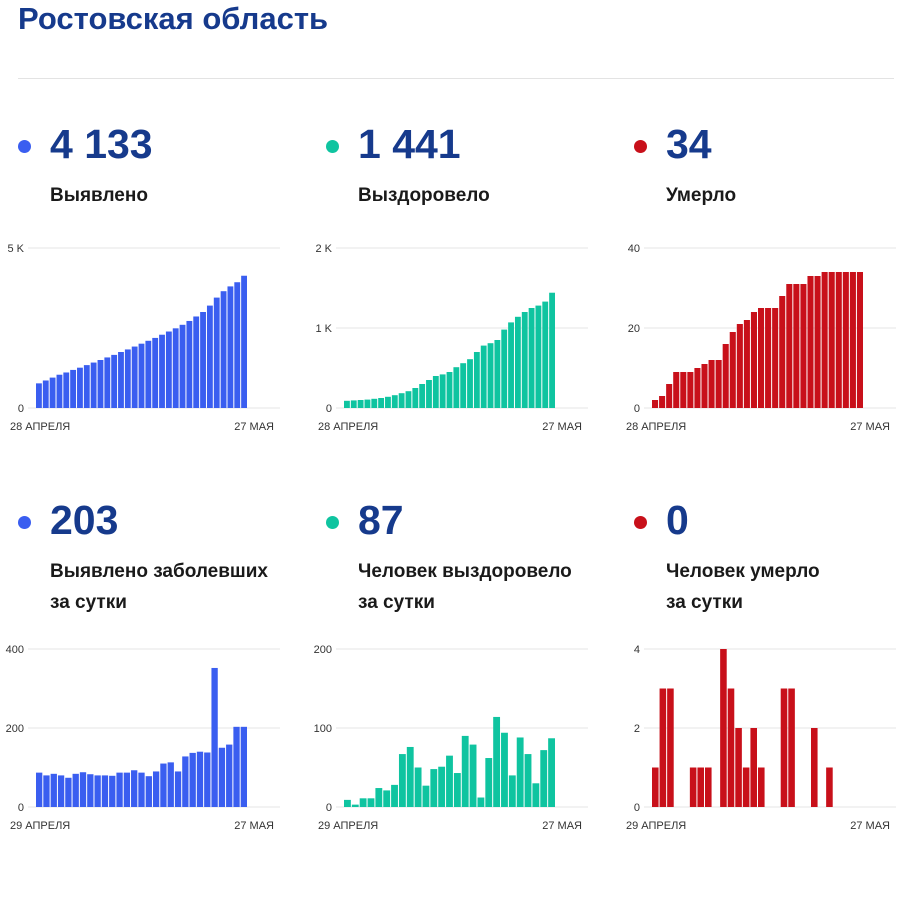  I want to click on stat-value: 34, so click(689, 144).